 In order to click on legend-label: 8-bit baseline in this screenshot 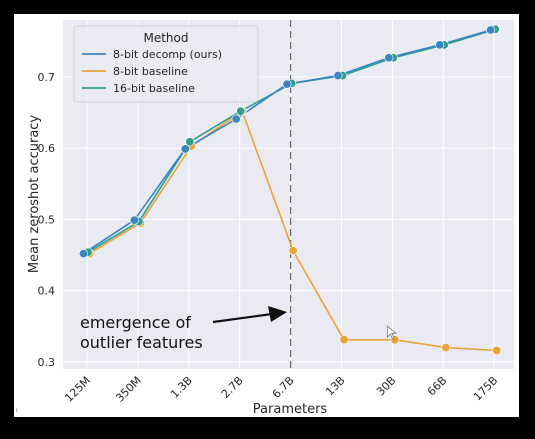, I will do `click(150, 71)`.